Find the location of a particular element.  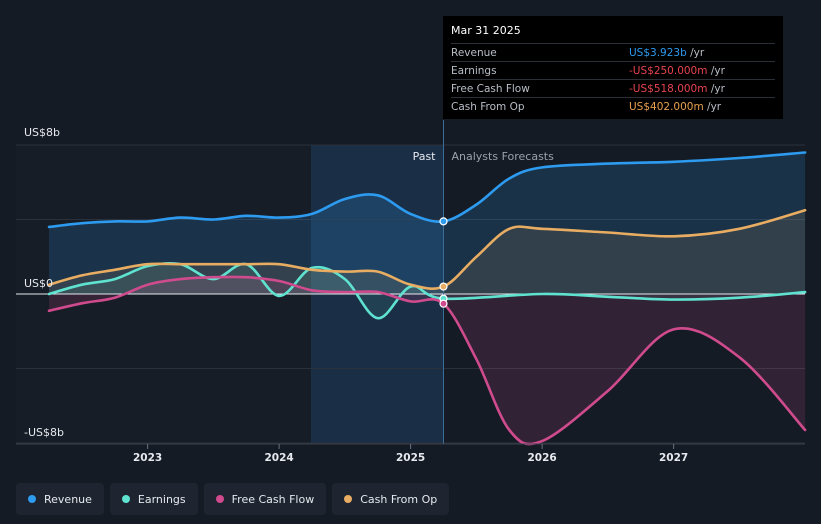

tooltip-label: Cash From Op is located at coordinates (488, 106).